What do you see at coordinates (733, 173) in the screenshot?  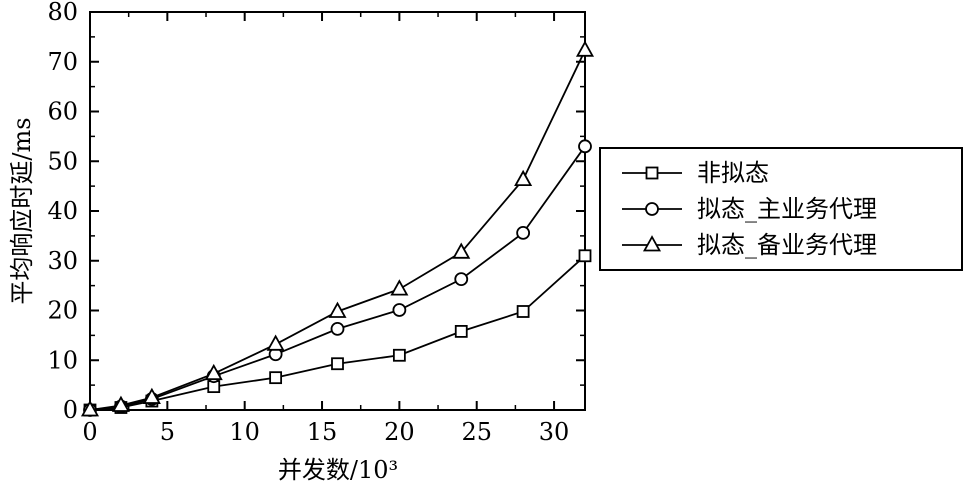 I see `legend-label: 非拟态` at bounding box center [733, 173].